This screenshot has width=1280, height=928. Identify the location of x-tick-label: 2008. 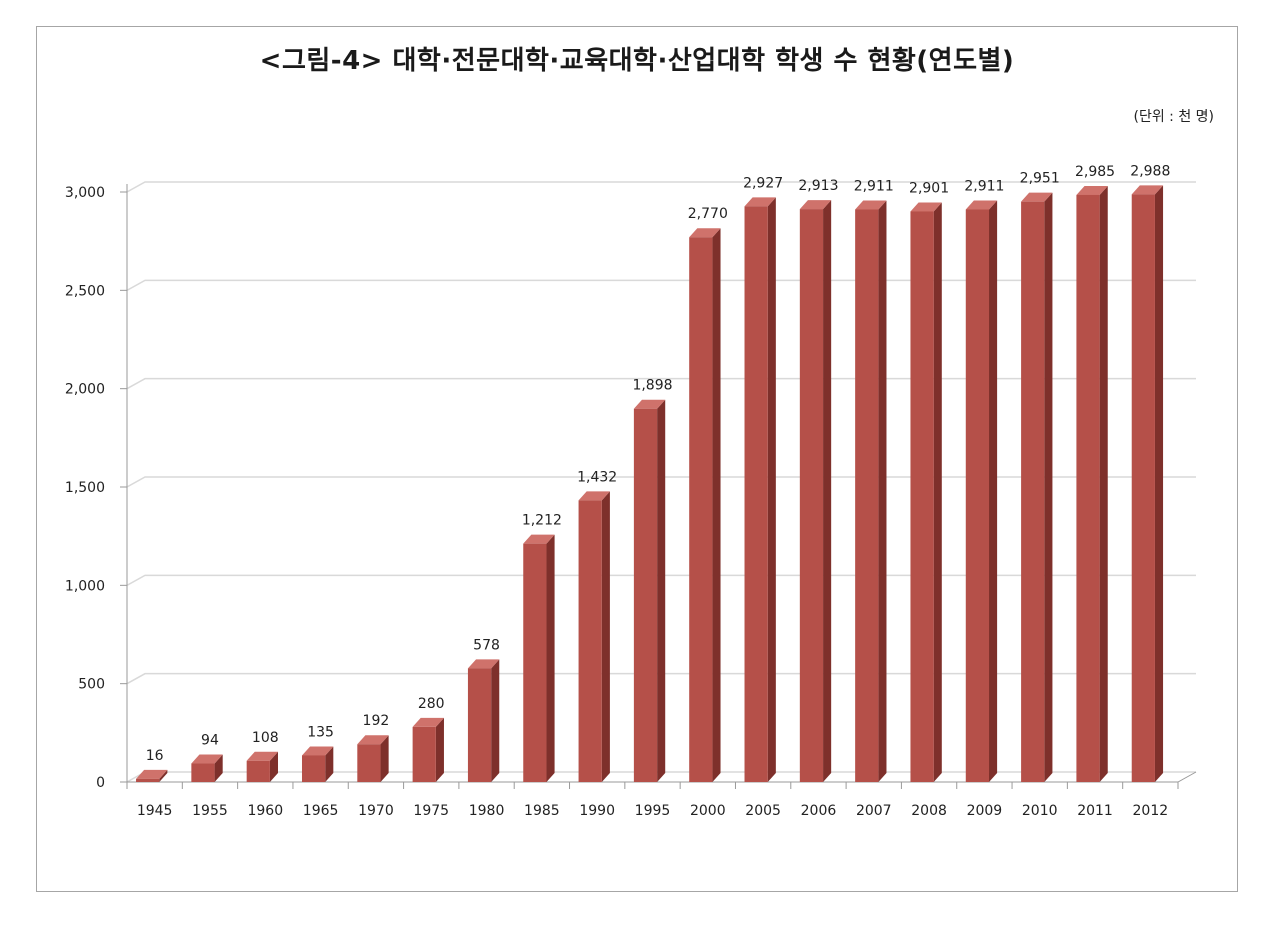
(929, 811).